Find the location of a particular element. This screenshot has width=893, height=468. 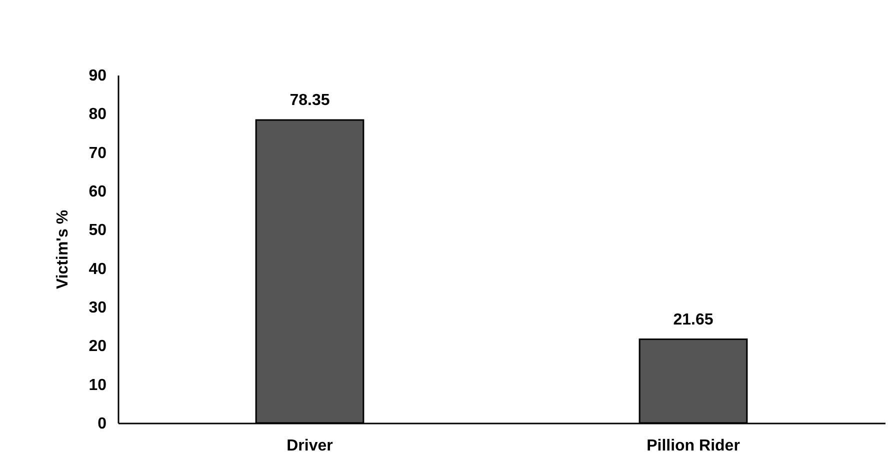

y-tick-label: 90 is located at coordinates (97, 76).